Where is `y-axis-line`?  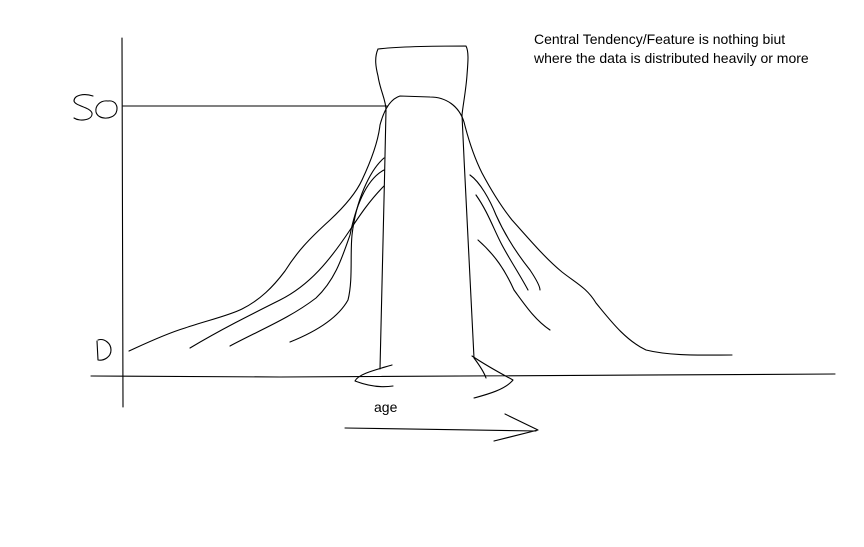
y-axis-line is located at coordinates (122, 222).